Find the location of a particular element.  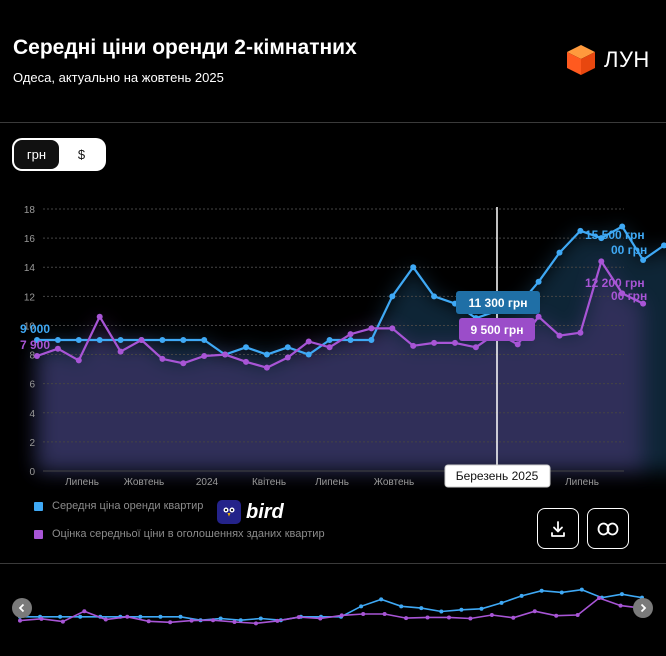

y-tick-label: 16 is located at coordinates (30, 239).